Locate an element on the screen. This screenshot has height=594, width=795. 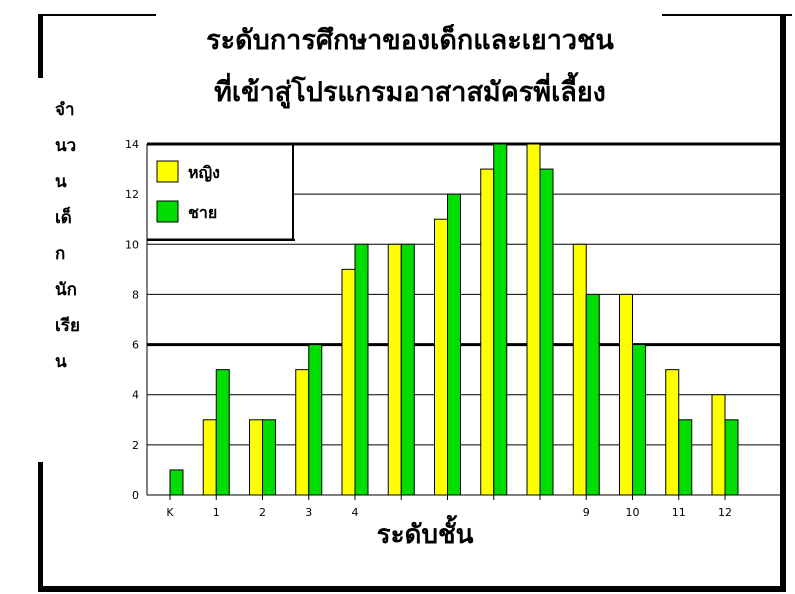
x-tick-label: 1 is located at coordinates (216, 512).